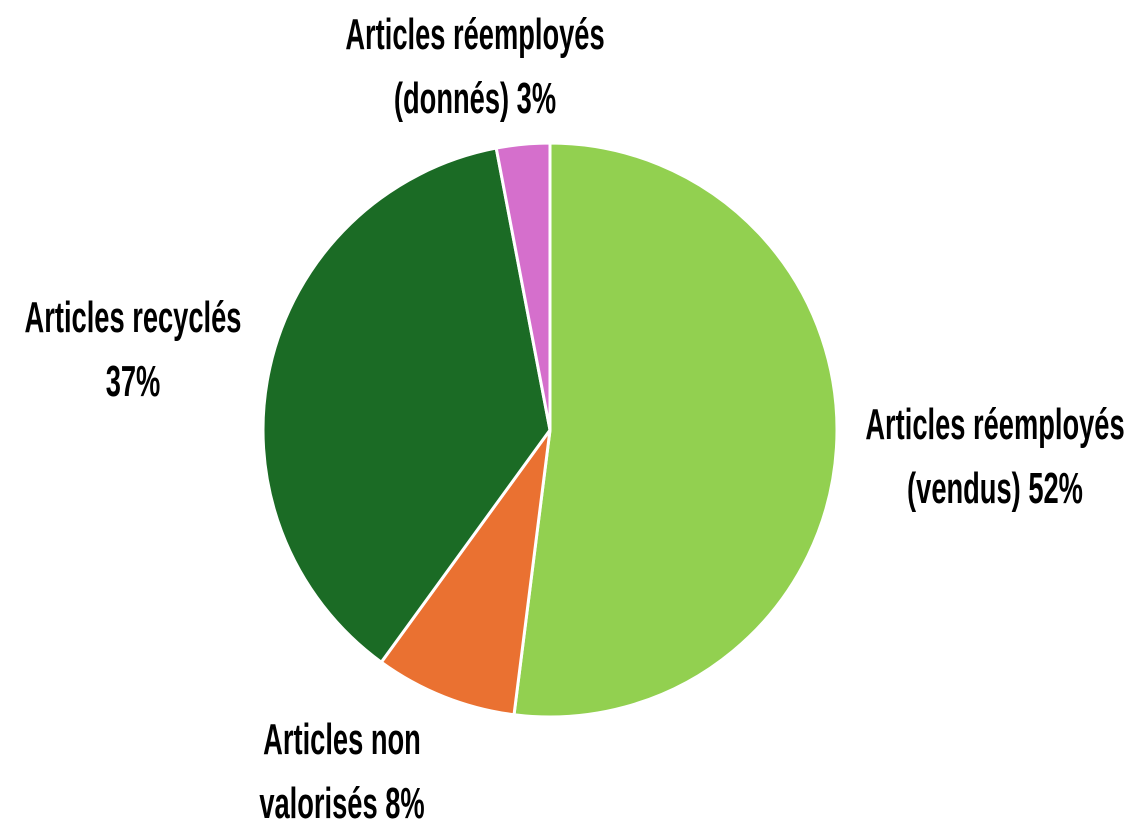  What do you see at coordinates (1055, 488) in the screenshot?
I see `value-label: 52%` at bounding box center [1055, 488].